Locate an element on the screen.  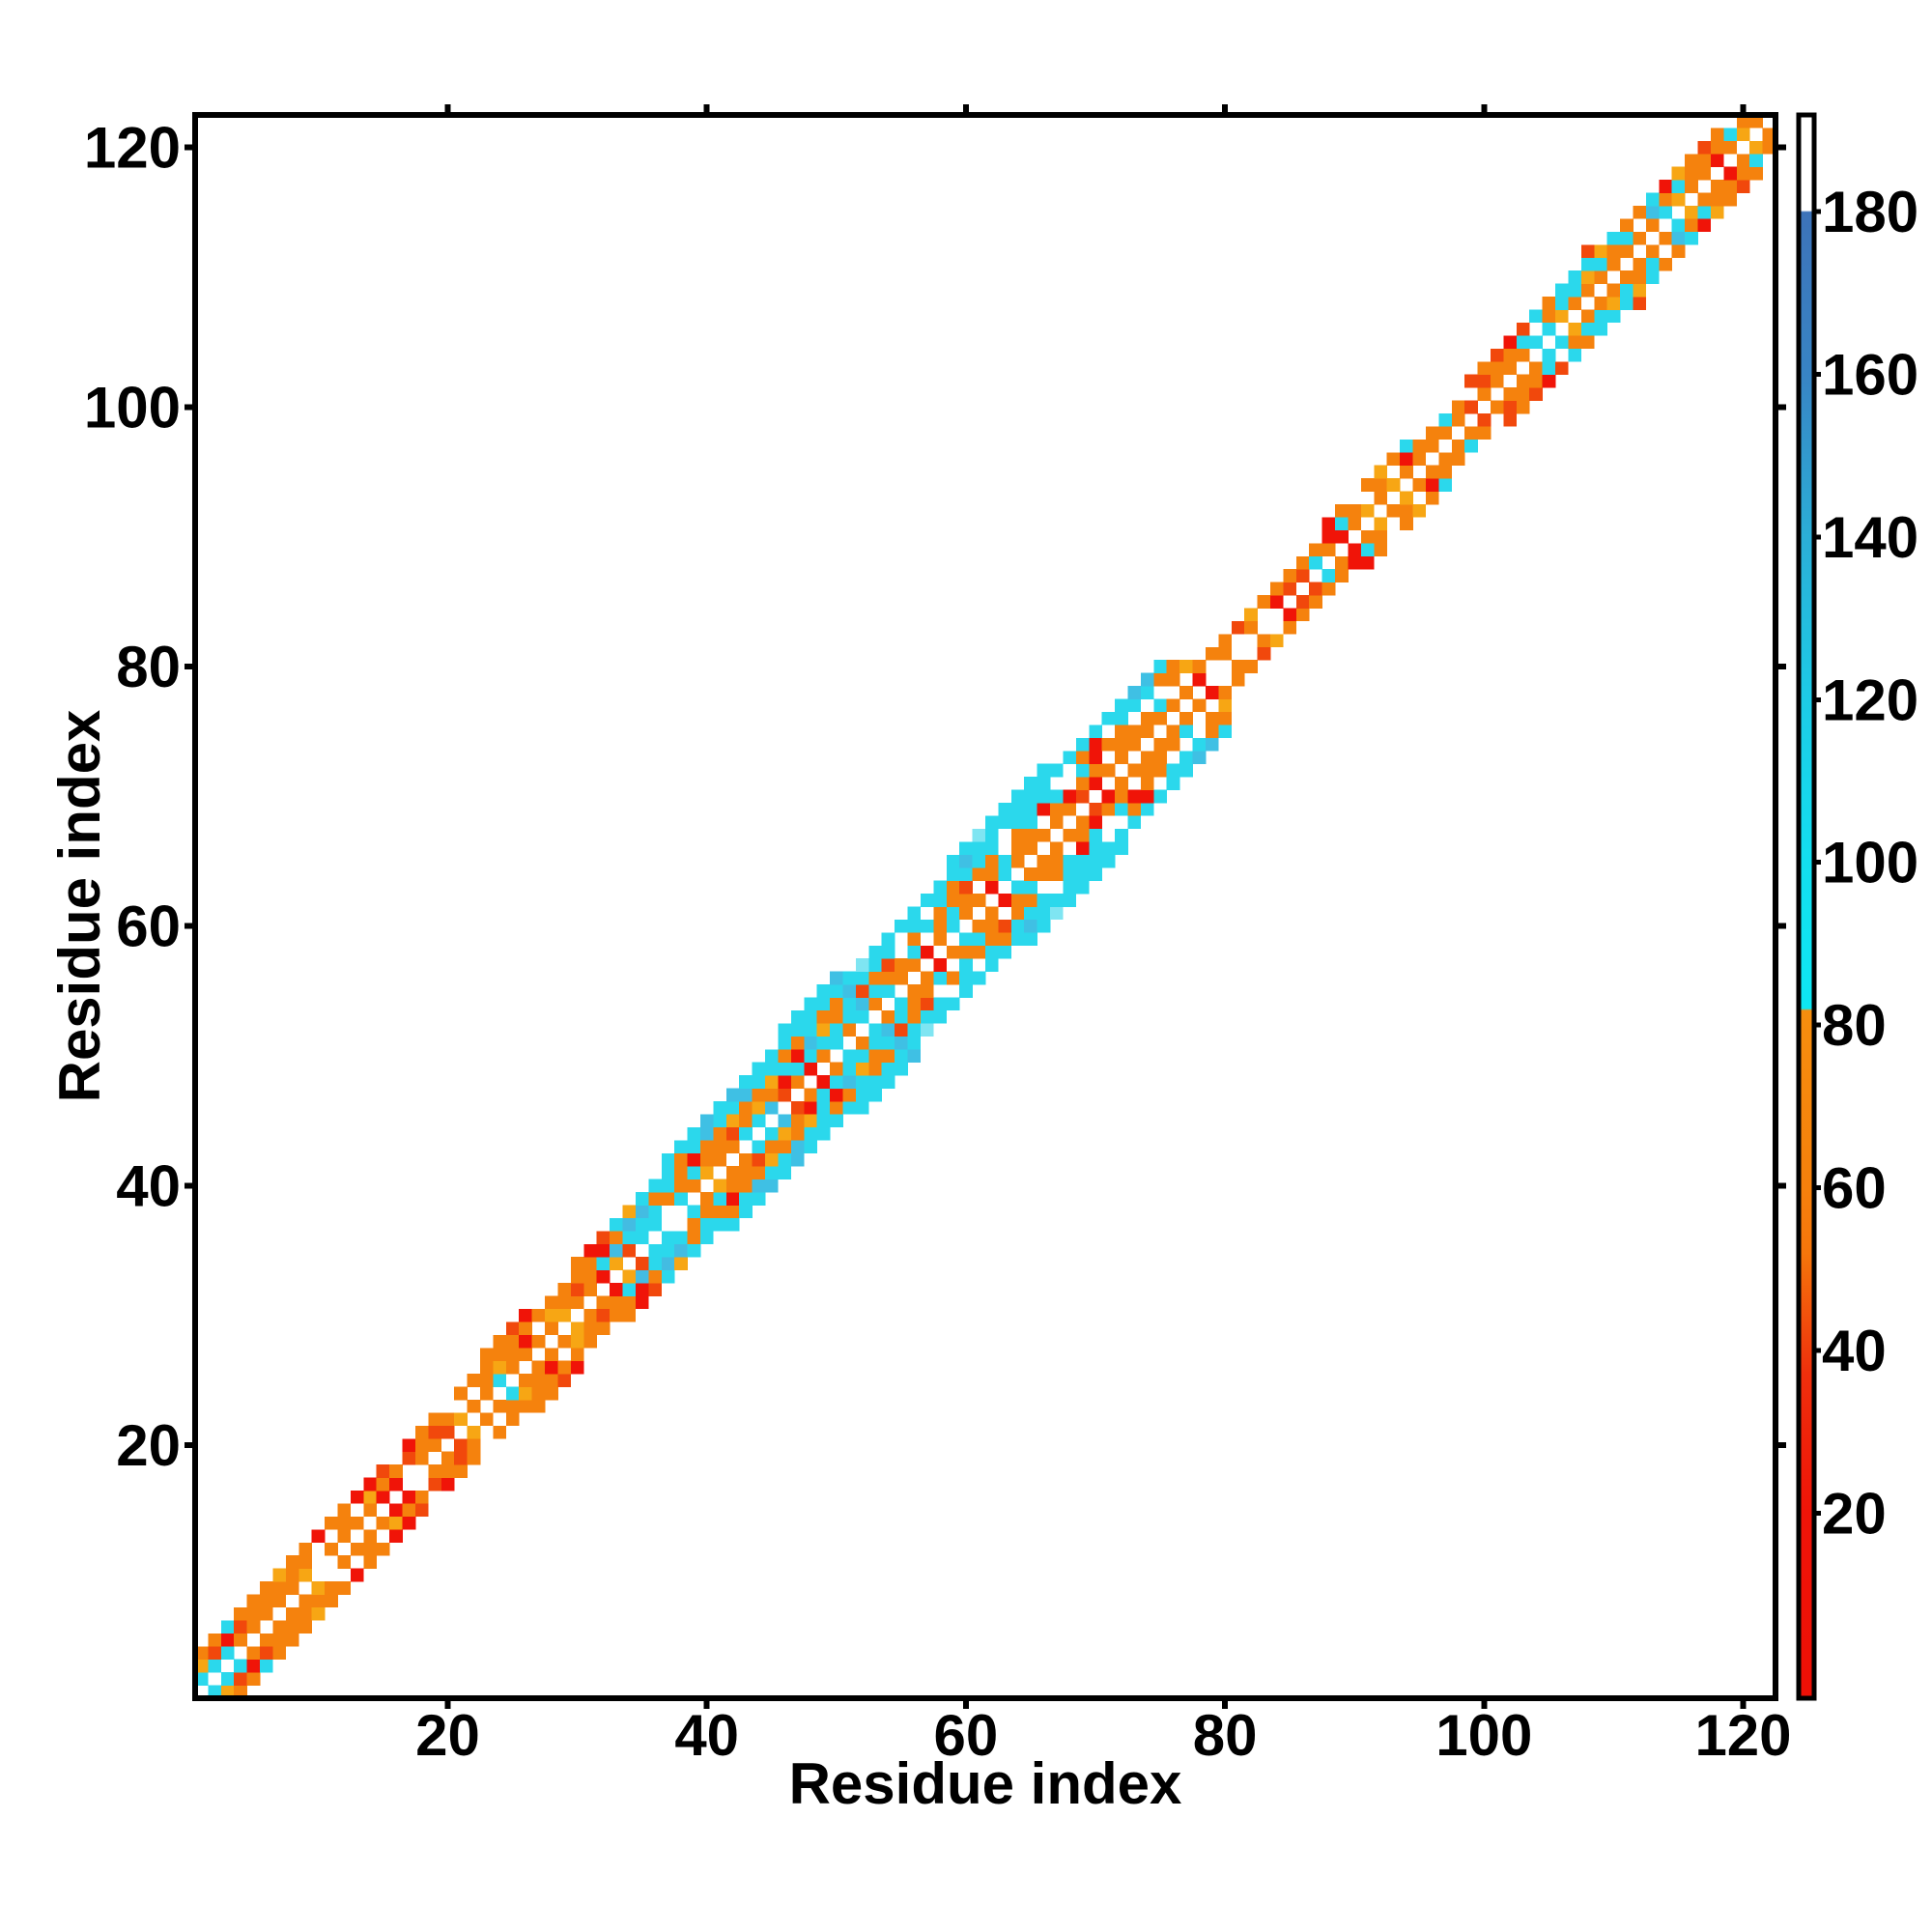
svg-text: 180 is located at coordinates (1870, 212).